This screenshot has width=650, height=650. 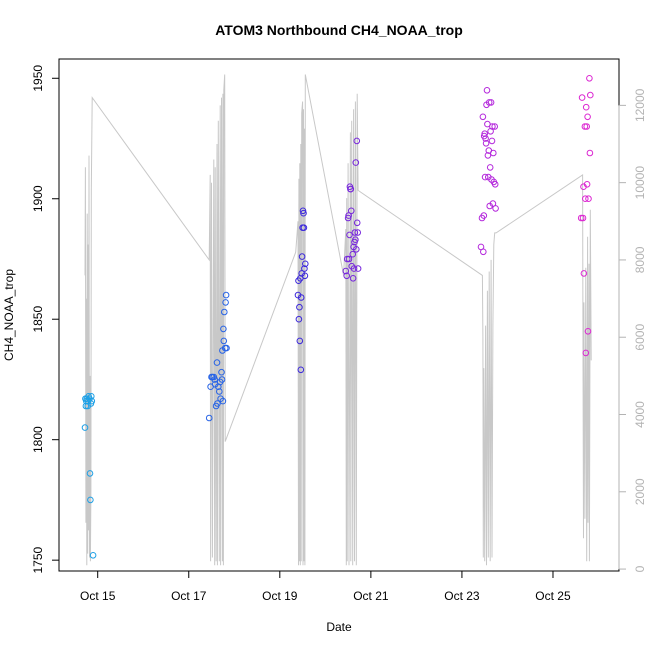 I want to click on chart-title: ATOM3 Northbound CH4_NOAA_trop, so click(x=339, y=30).